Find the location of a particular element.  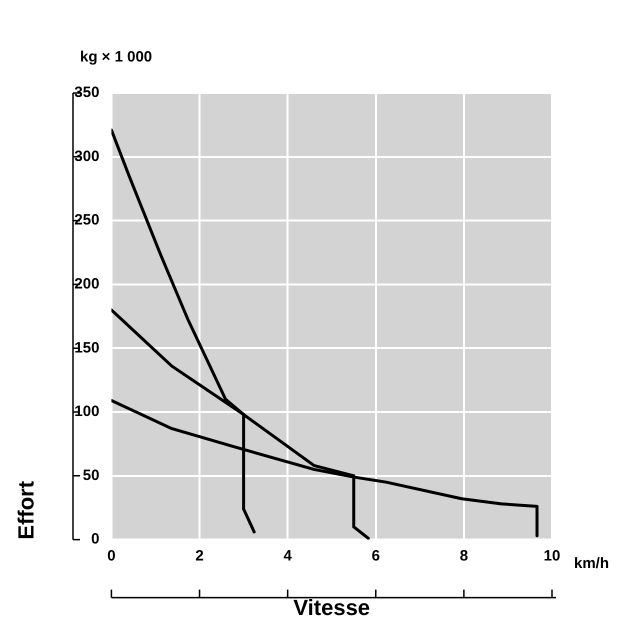

x-tick-label: 10 is located at coordinates (552, 556).